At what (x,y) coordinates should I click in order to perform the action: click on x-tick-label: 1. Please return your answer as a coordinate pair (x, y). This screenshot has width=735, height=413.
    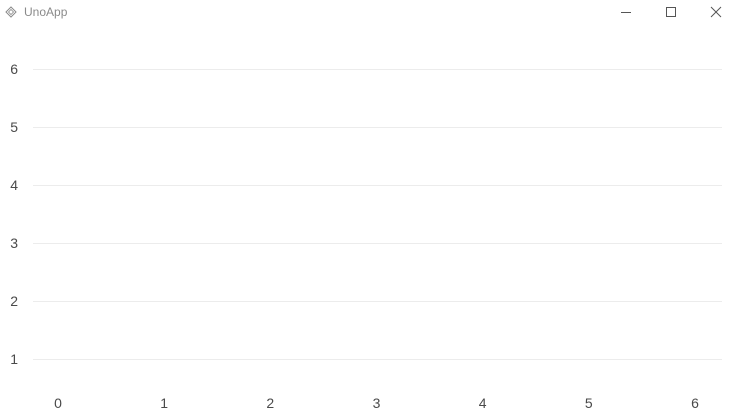
    Looking at the image, I should click on (164, 403).